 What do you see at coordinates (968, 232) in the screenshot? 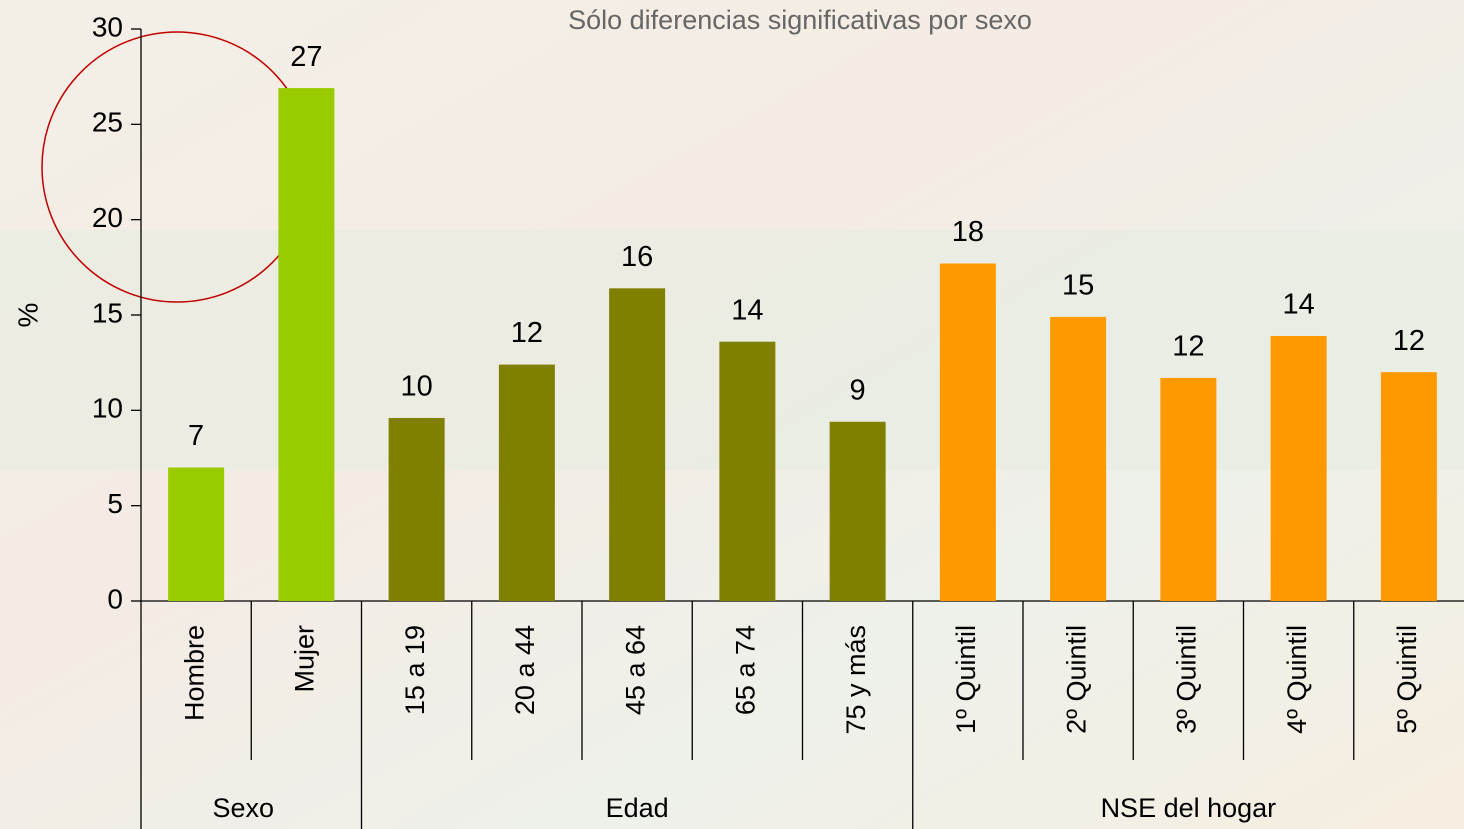
I see `data-label: 18` at bounding box center [968, 232].